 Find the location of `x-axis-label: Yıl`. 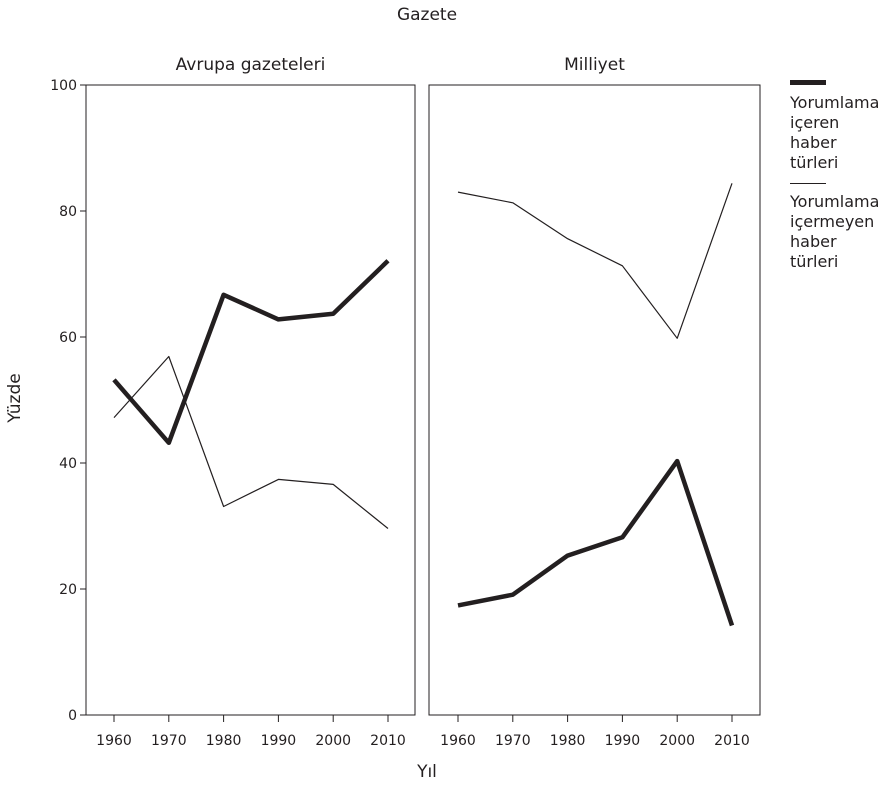

x-axis-label: Yıl is located at coordinates (426, 772).